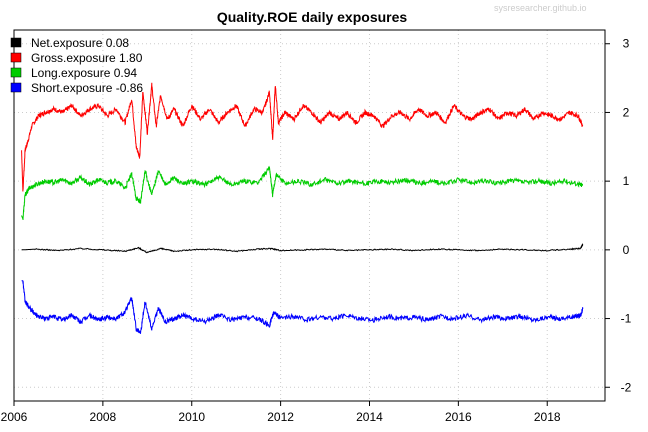 The width and height of the screenshot is (648, 432). I want to click on y-tick-label: 2, so click(626, 112).